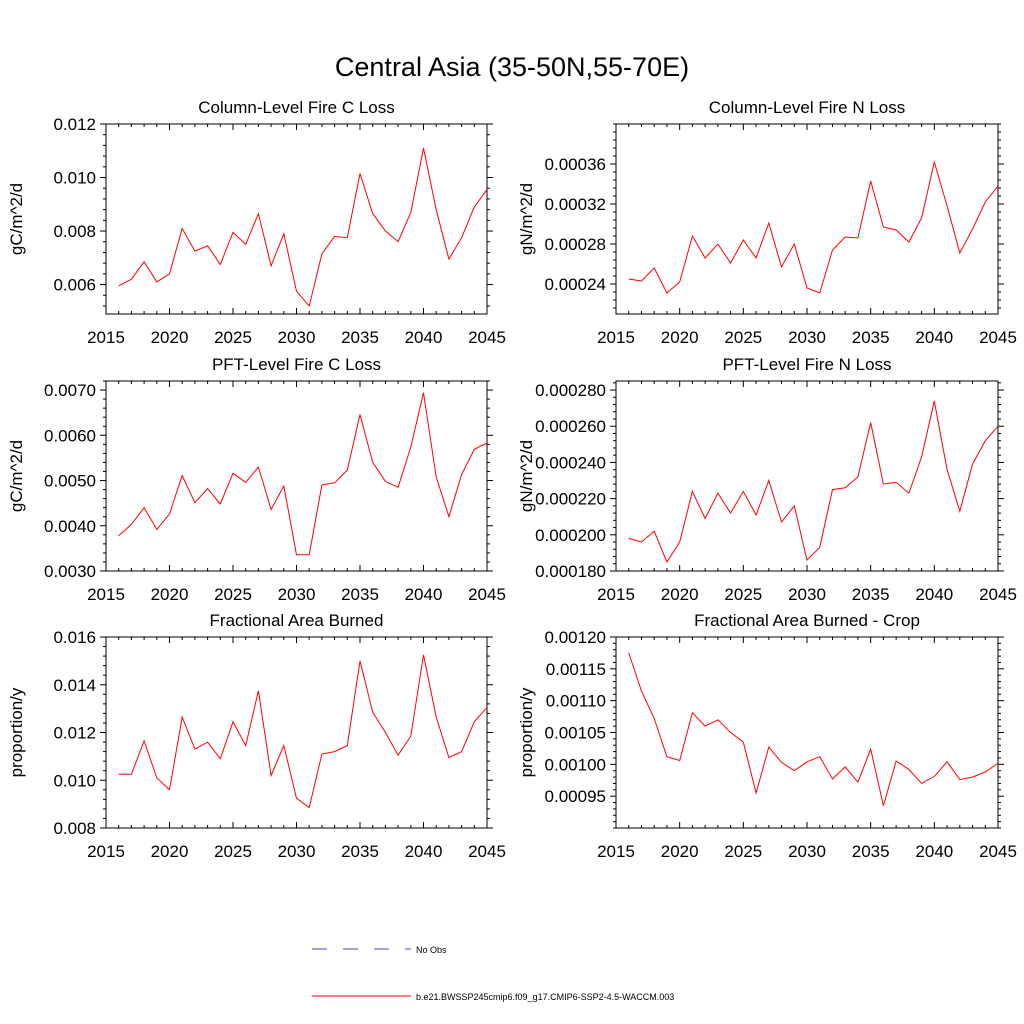  Describe the element at coordinates (296, 107) in the screenshot. I see `panel-title: Column-Level Fire C Loss` at that location.